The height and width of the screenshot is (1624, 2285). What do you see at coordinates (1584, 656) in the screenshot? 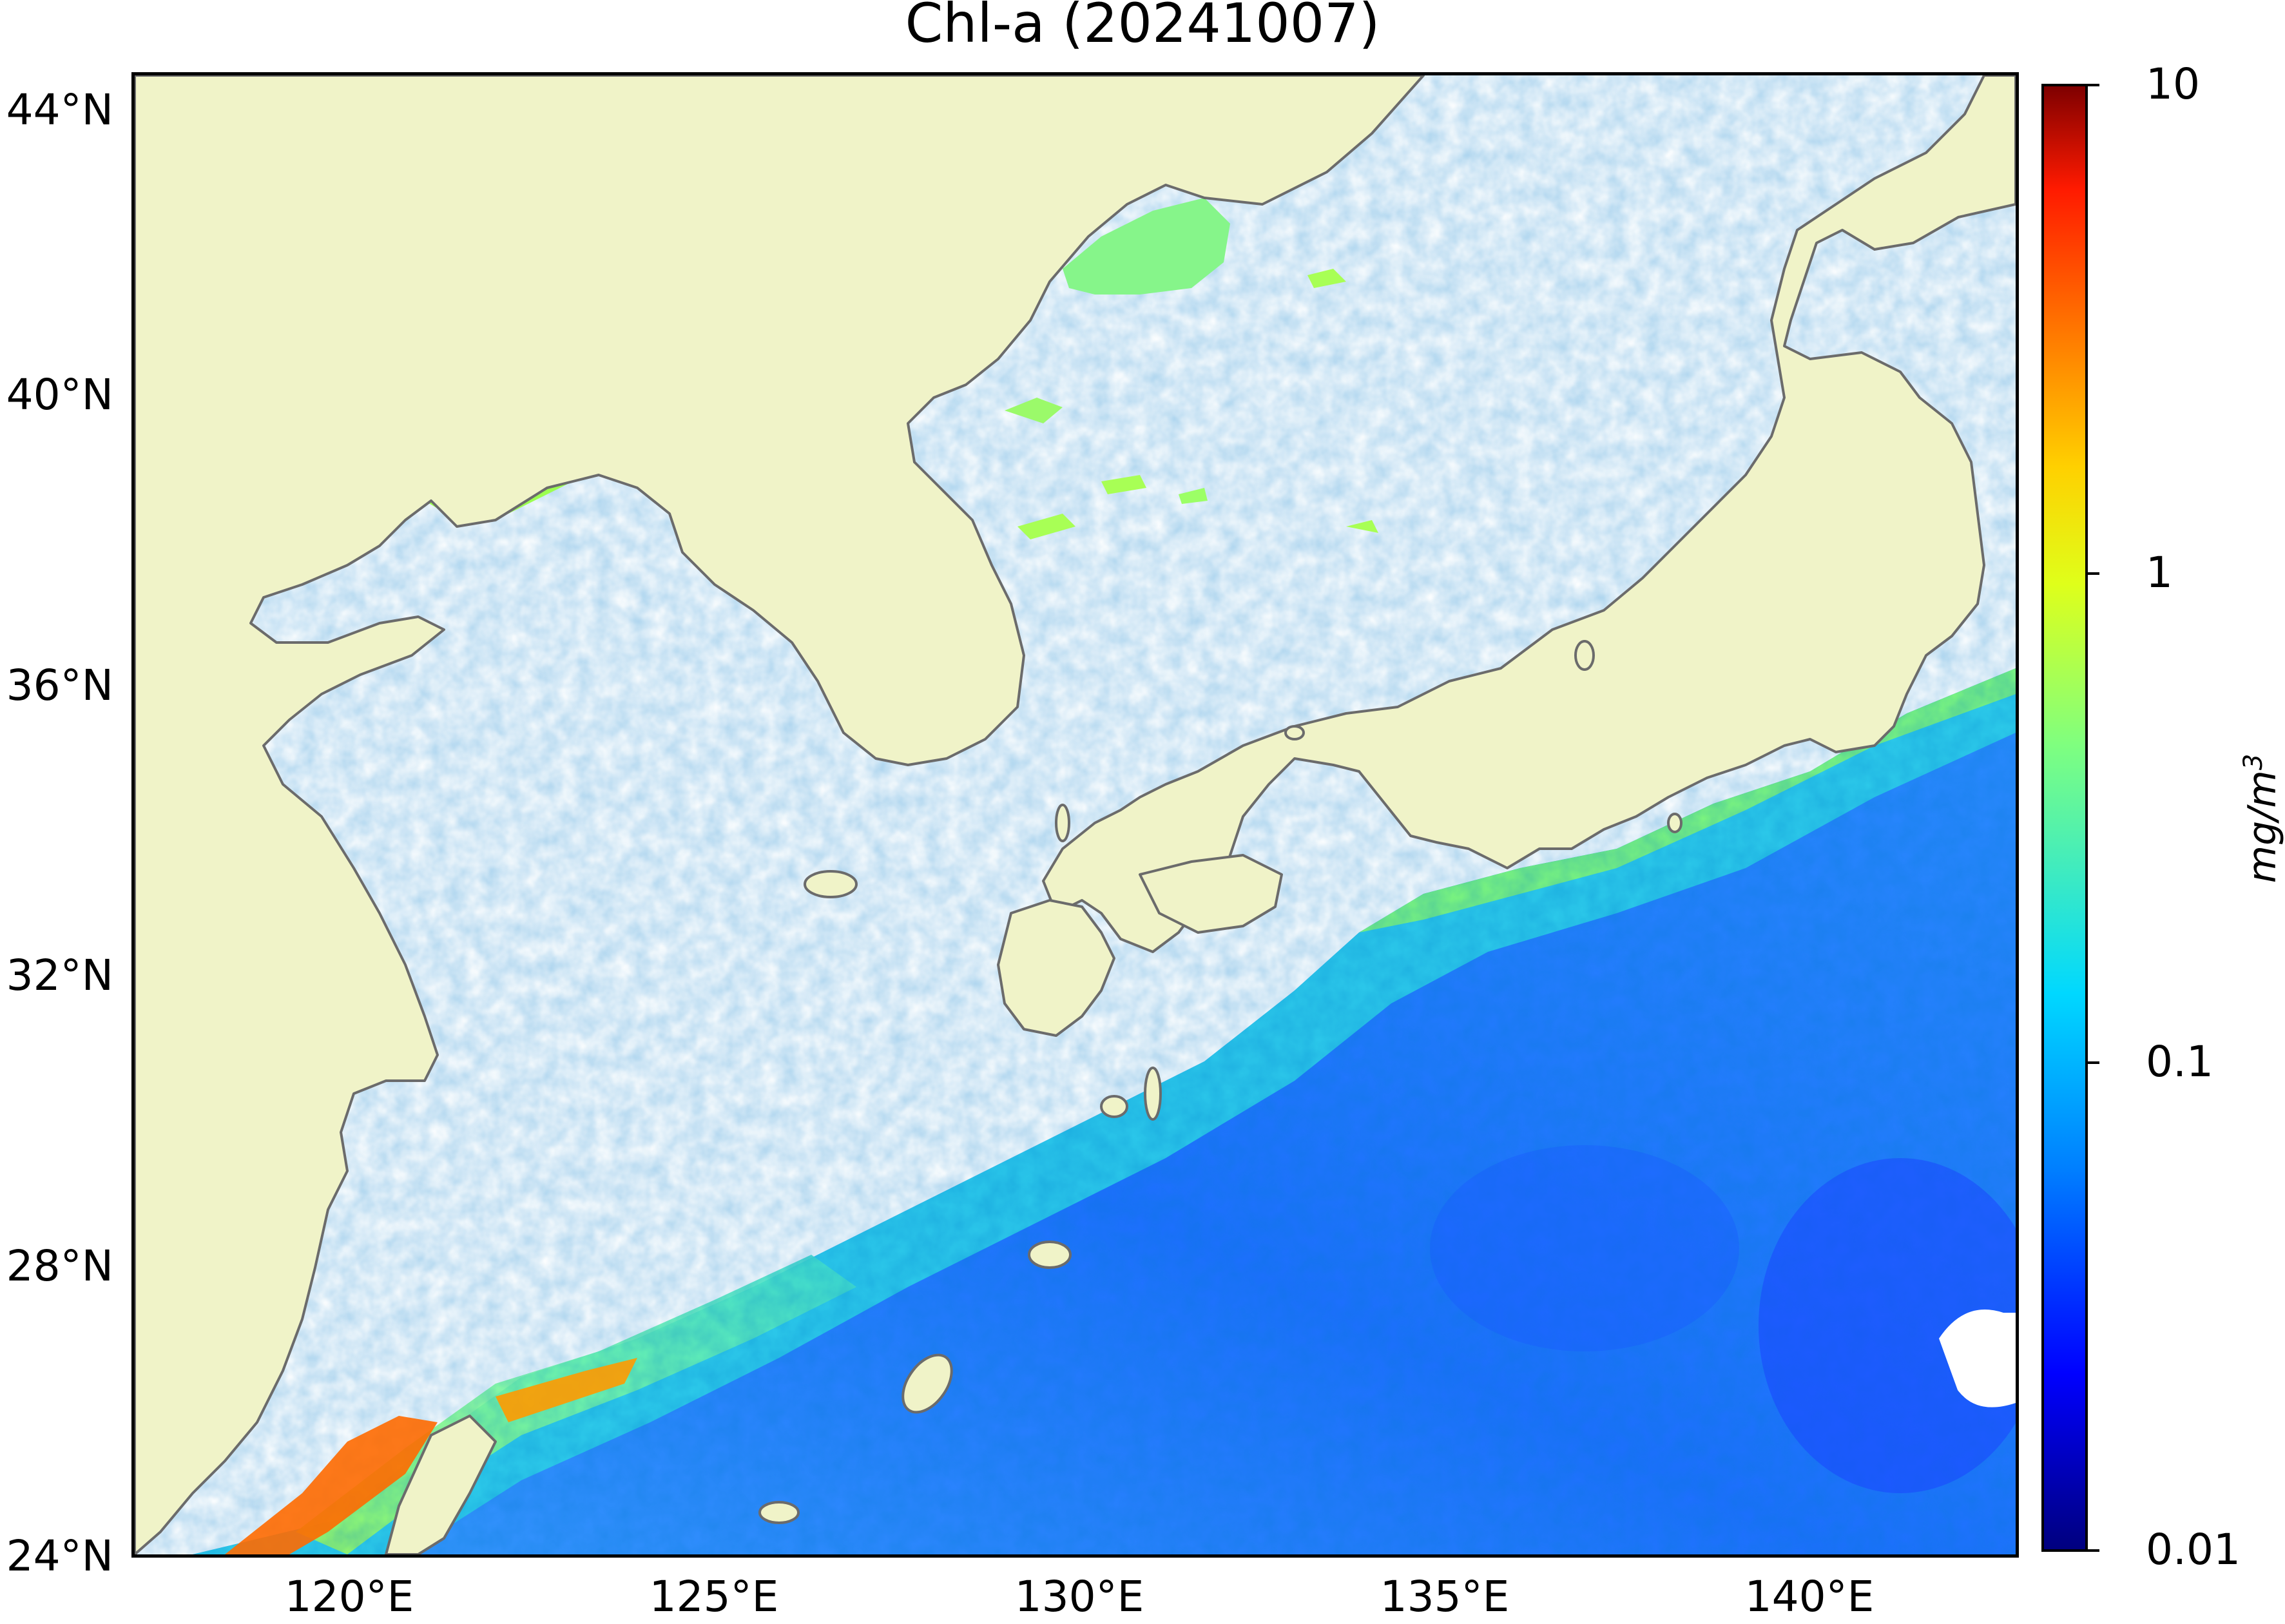
I see `sado-island` at bounding box center [1584, 656].